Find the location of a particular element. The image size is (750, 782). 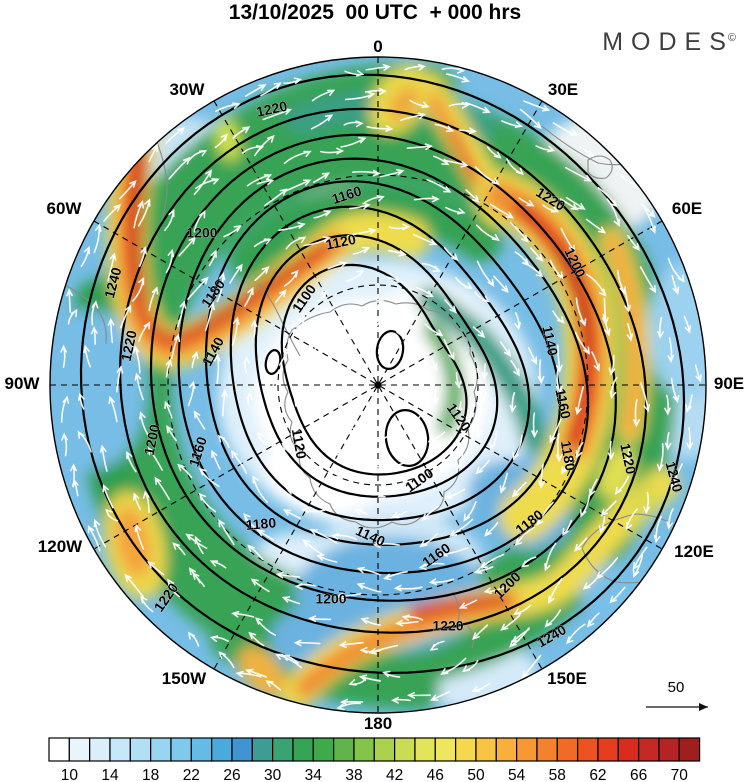

longitude-label: 60E is located at coordinates (687, 208).